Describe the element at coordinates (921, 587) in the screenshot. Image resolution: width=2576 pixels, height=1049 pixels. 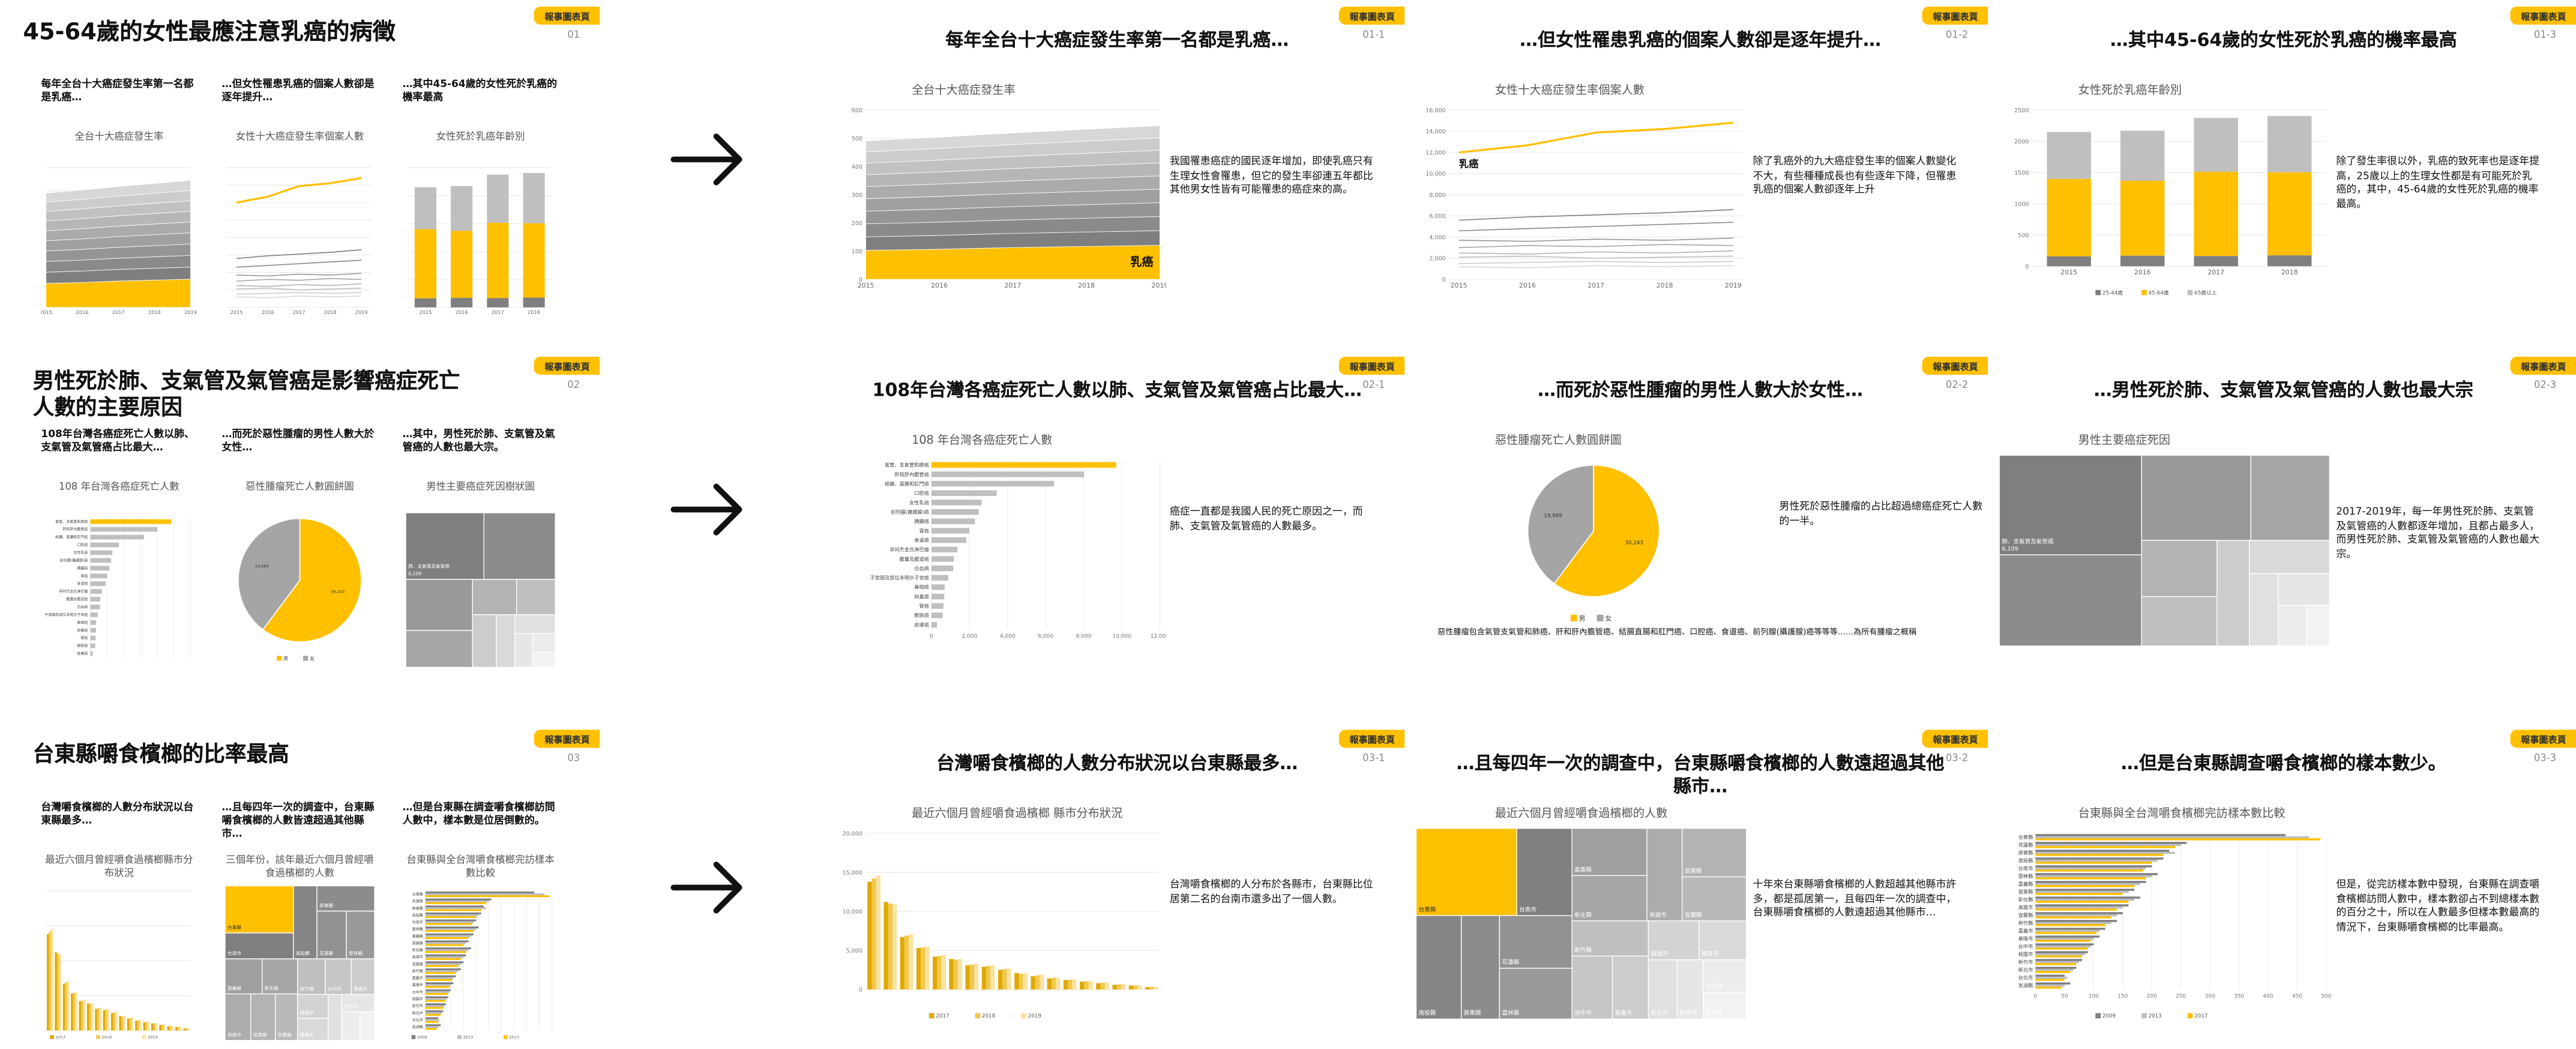
I see `y-tick-label: 鼻咽癌` at that location.